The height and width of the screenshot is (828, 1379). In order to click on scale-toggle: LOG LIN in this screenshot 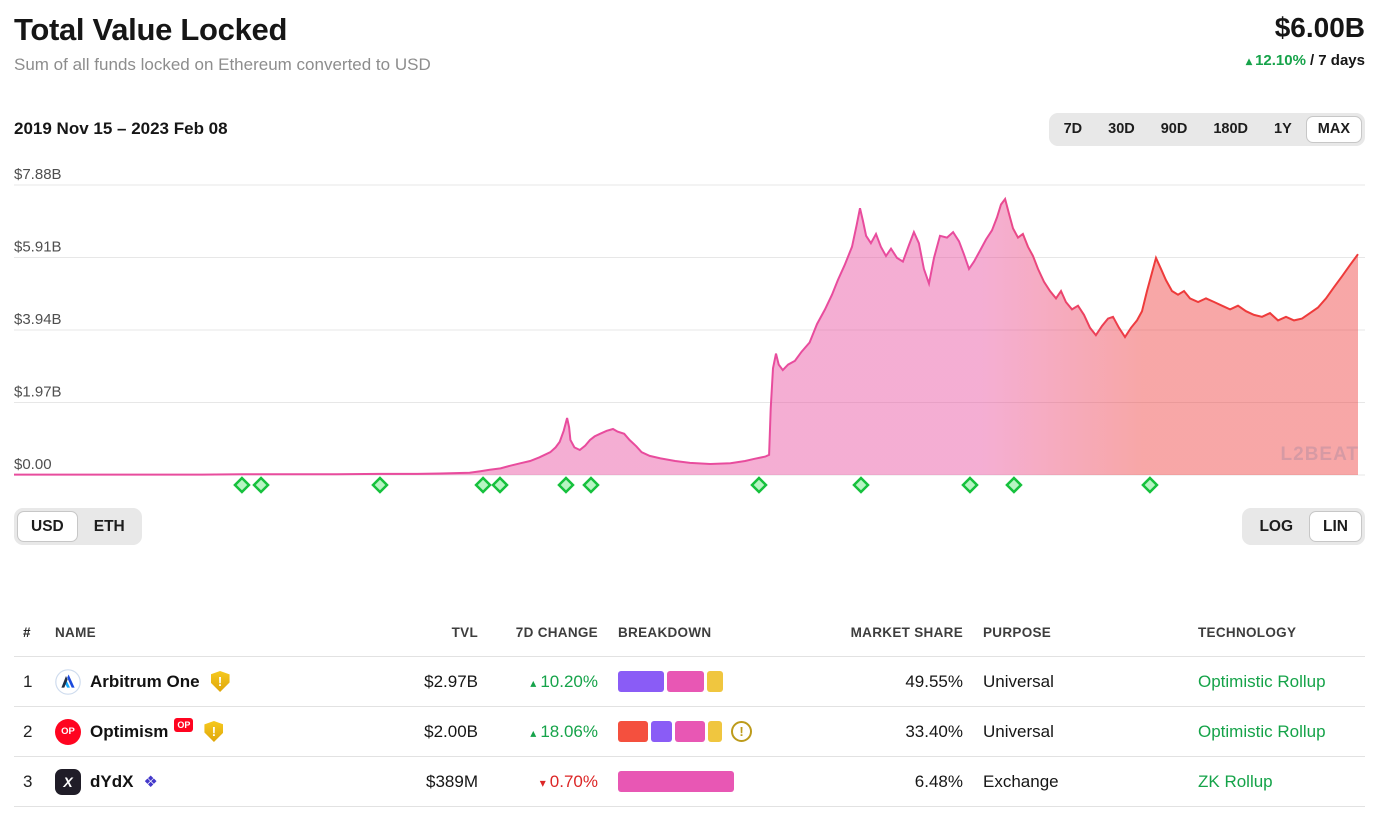, I will do `click(1303, 526)`.